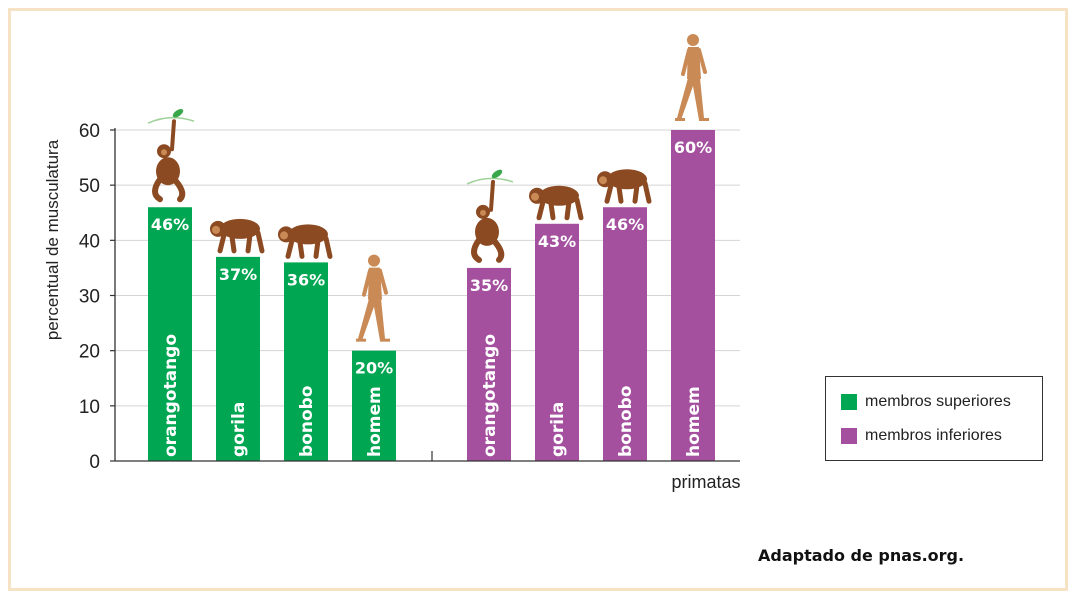 This screenshot has height=603, width=1080. I want to click on category-label-bonobo-inferiores: bonobo, so click(626, 421).